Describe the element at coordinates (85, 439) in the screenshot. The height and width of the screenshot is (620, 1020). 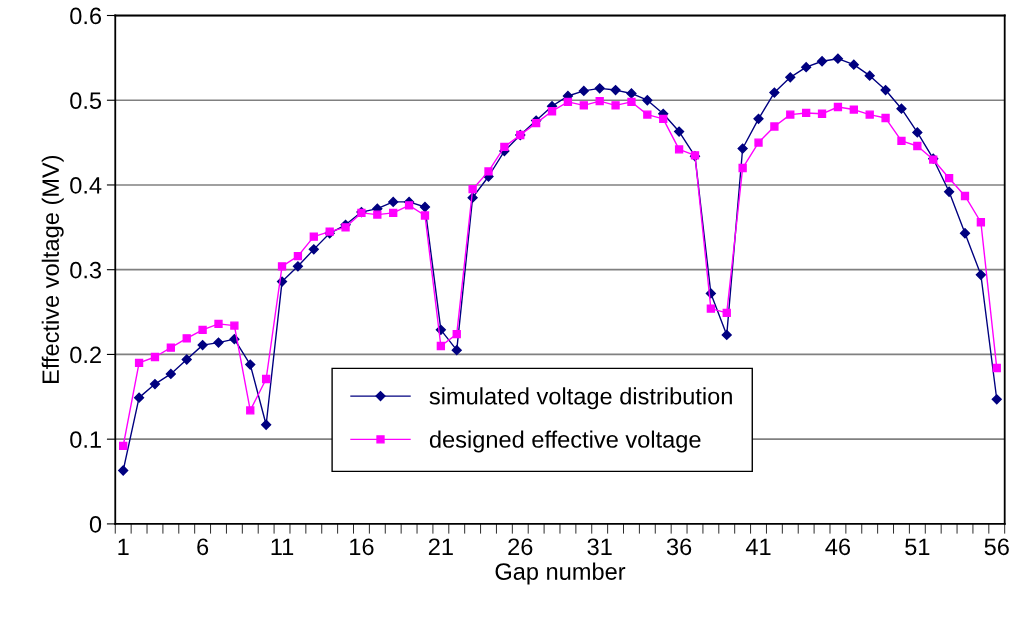
I see `y-tick-label: 0.1` at that location.